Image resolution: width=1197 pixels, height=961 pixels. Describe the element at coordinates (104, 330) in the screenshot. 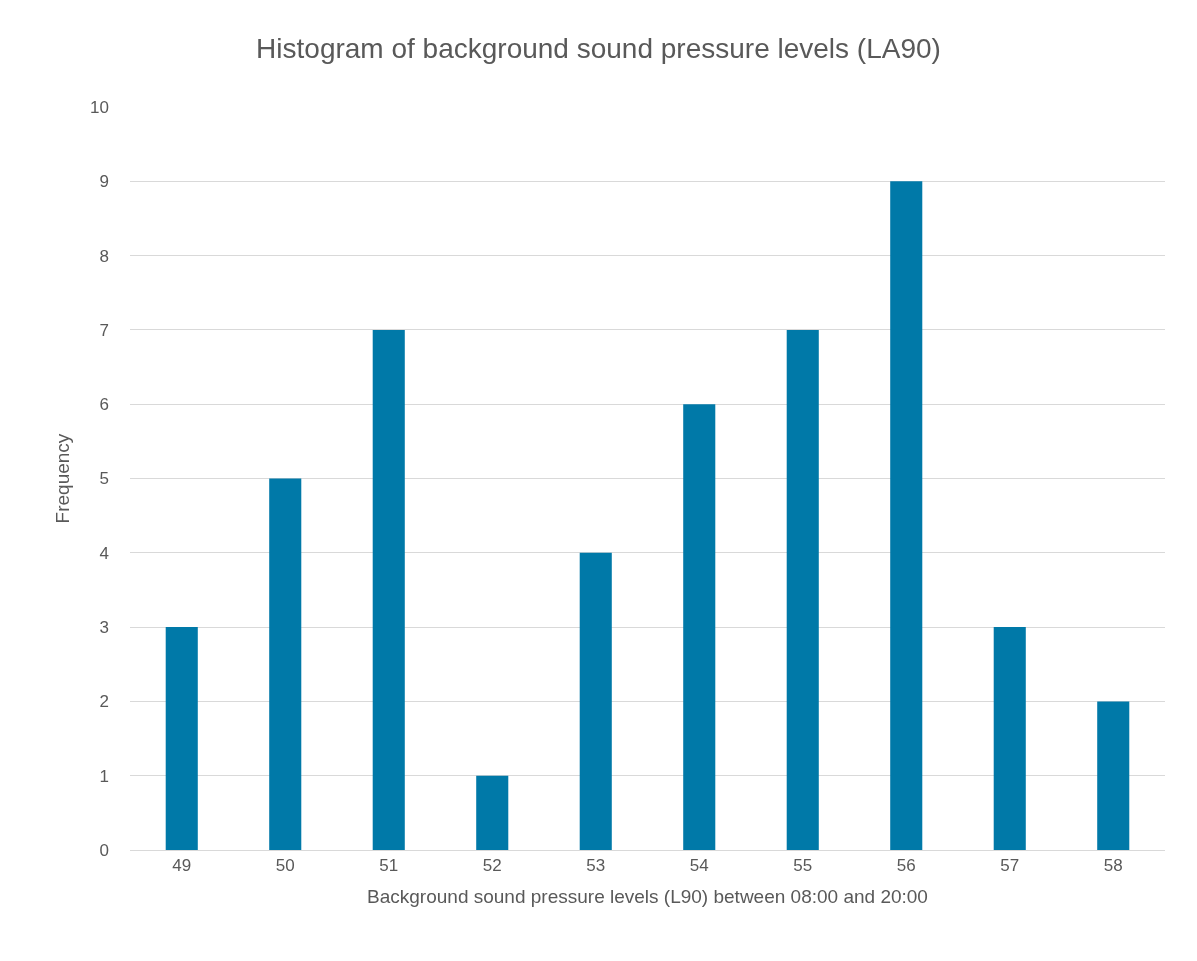

I see `y-tick-label: 7` at that location.